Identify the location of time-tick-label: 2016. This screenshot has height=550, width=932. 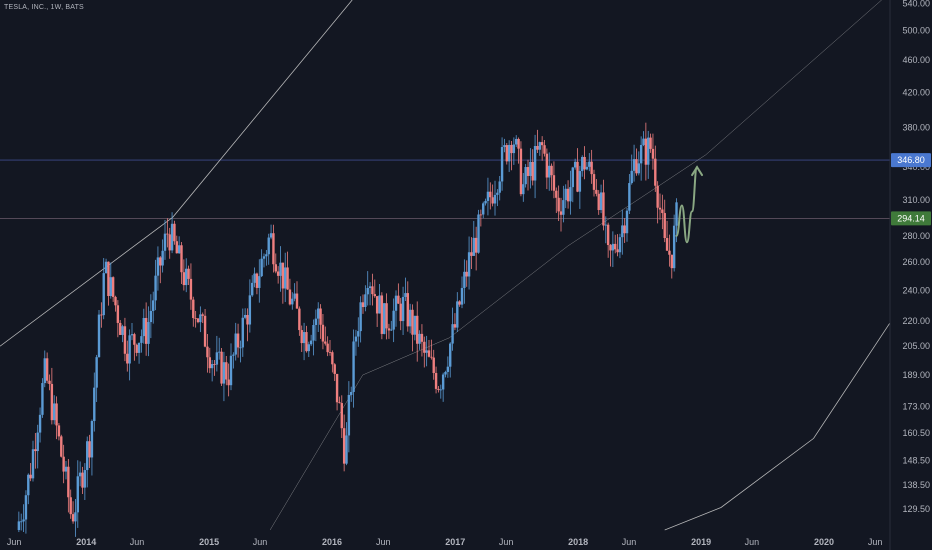
(332, 542).